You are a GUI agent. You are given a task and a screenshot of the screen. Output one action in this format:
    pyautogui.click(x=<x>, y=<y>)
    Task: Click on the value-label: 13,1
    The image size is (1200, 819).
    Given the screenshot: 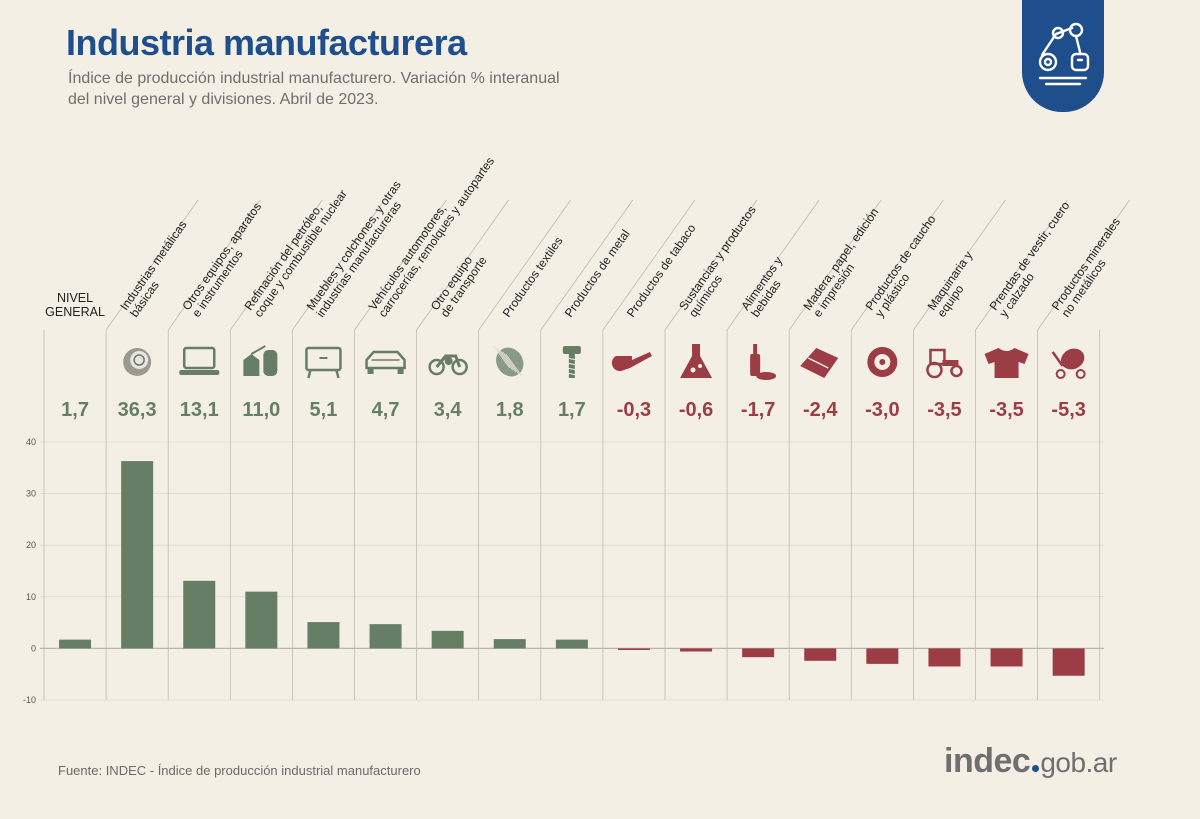 What is the action you would take?
    pyautogui.click(x=199, y=410)
    